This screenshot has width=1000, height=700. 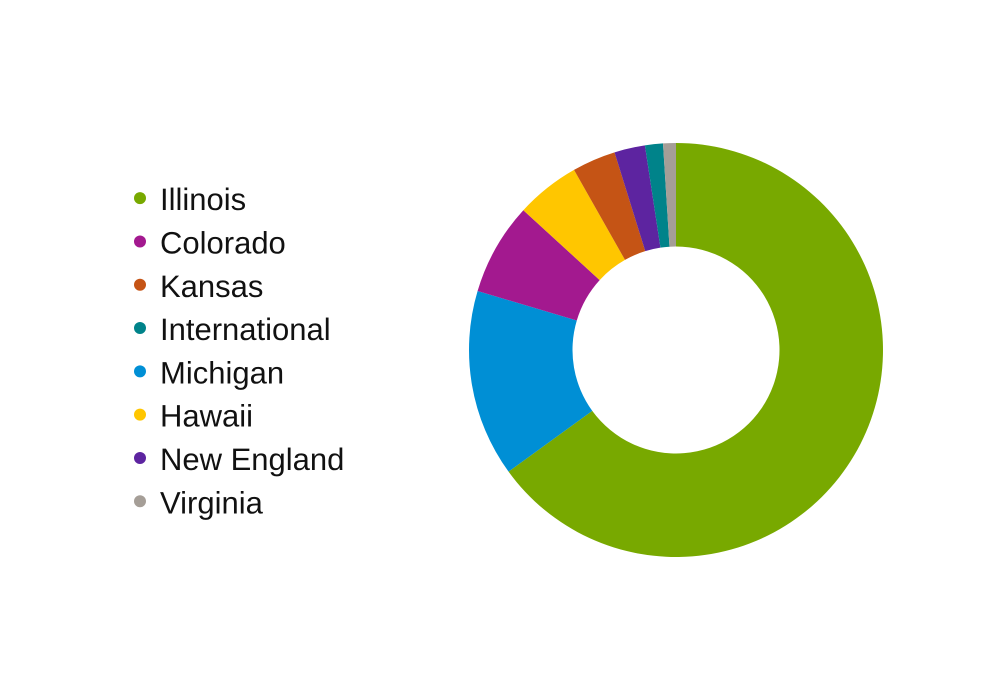 I want to click on legend-label: Colorado, so click(x=223, y=243).